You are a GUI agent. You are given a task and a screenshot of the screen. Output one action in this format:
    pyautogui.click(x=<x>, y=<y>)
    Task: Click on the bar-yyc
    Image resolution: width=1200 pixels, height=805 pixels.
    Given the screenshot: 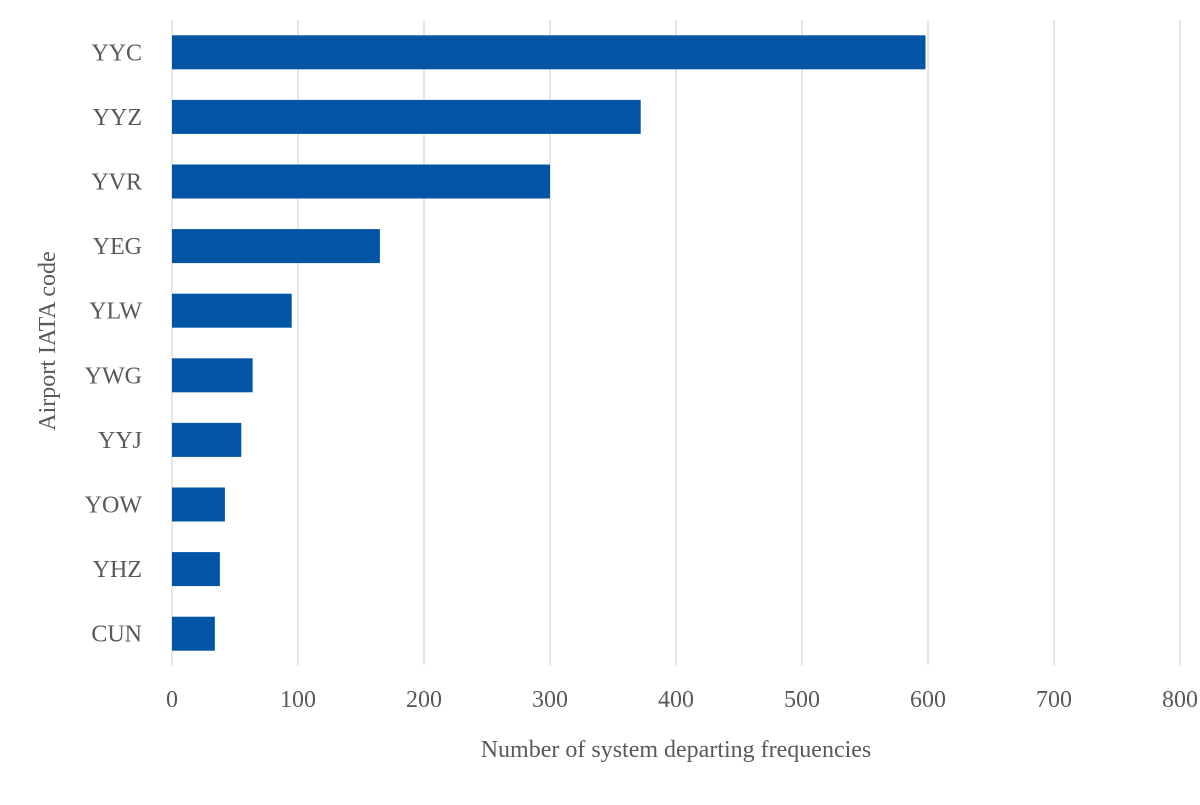 What is the action you would take?
    pyautogui.click(x=549, y=52)
    